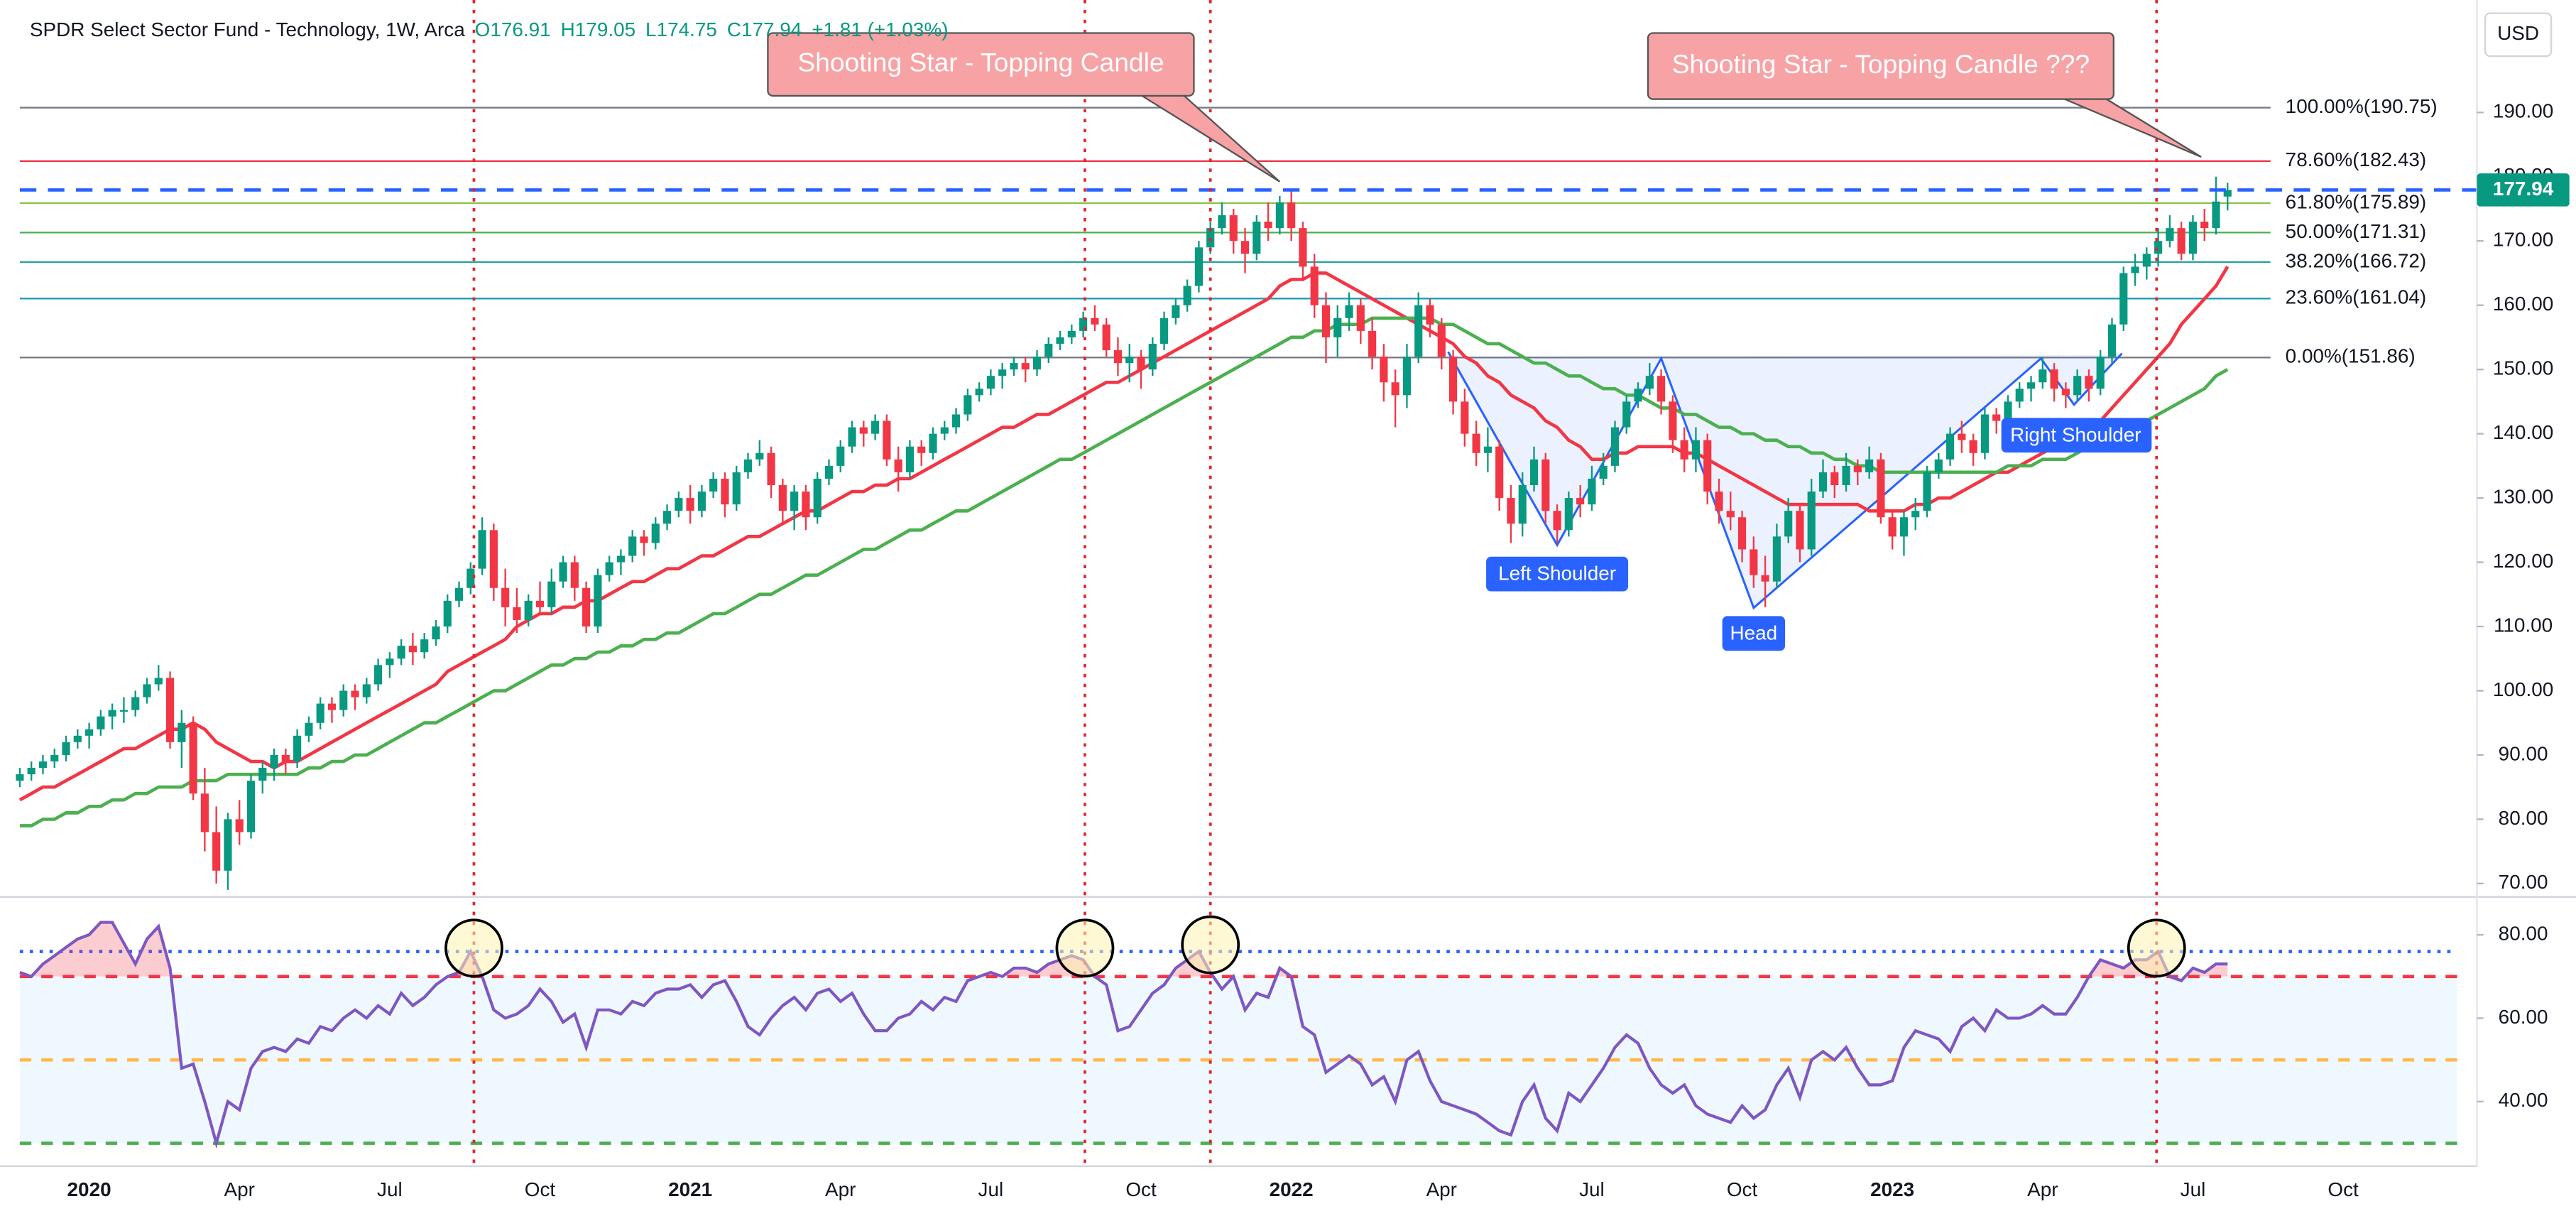 The height and width of the screenshot is (1221, 2576). Describe the element at coordinates (991, 1189) in the screenshot. I see `x-tick-label: Jul` at that location.